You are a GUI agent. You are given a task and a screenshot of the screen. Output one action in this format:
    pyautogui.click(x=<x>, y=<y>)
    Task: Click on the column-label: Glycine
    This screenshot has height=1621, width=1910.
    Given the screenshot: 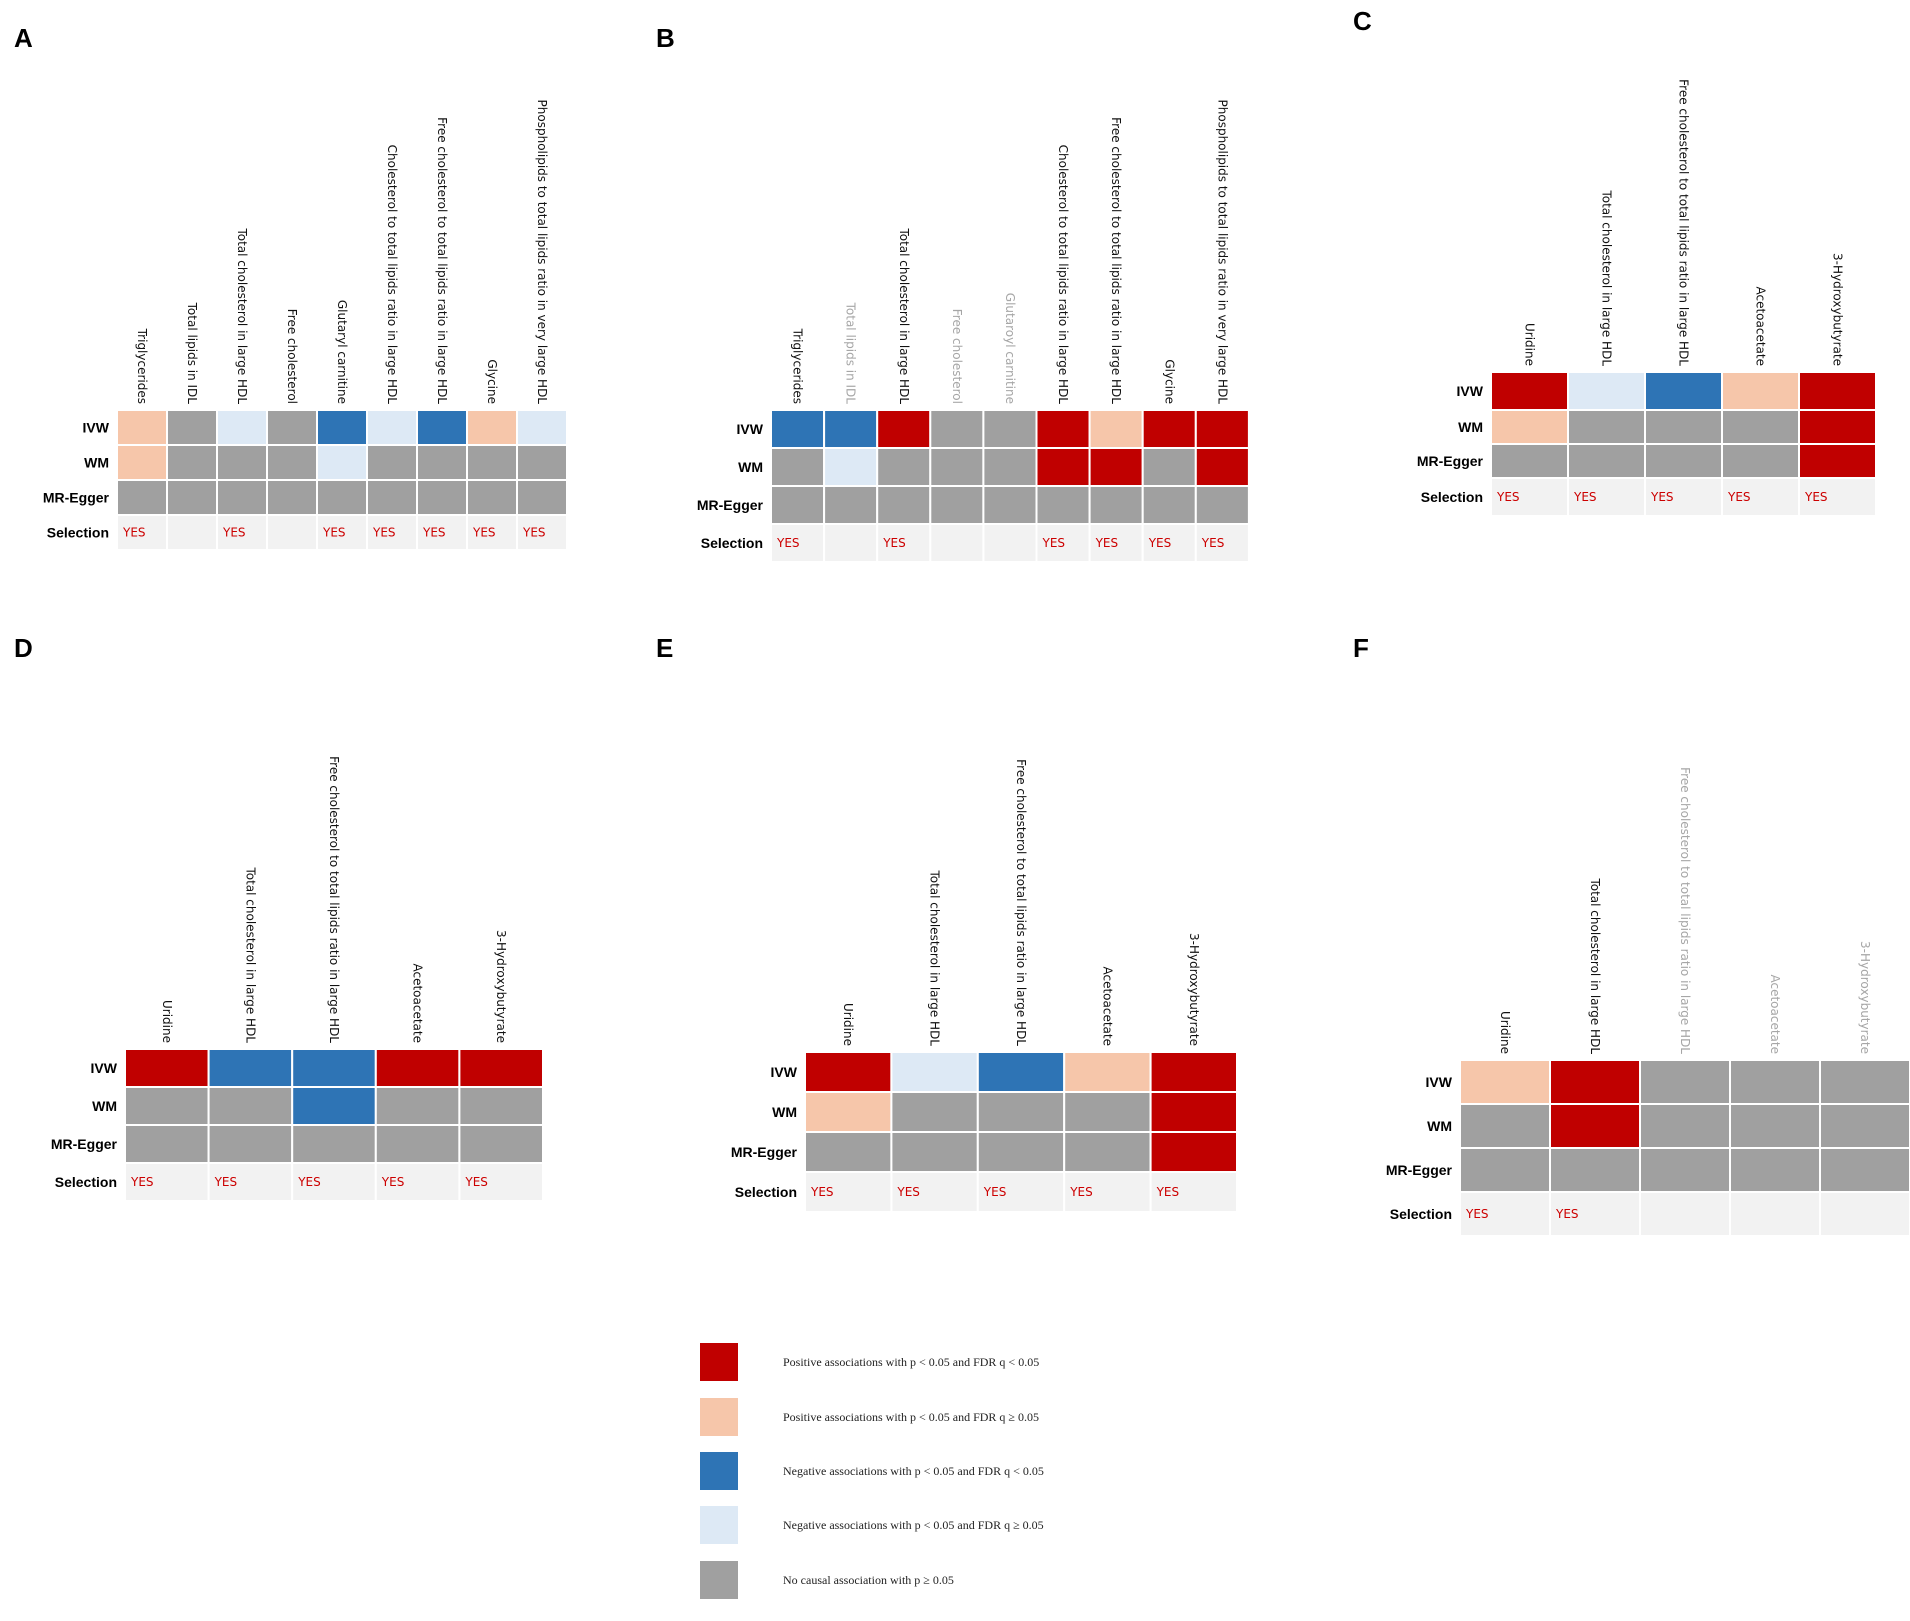 What is the action you would take?
    pyautogui.click(x=1169, y=381)
    